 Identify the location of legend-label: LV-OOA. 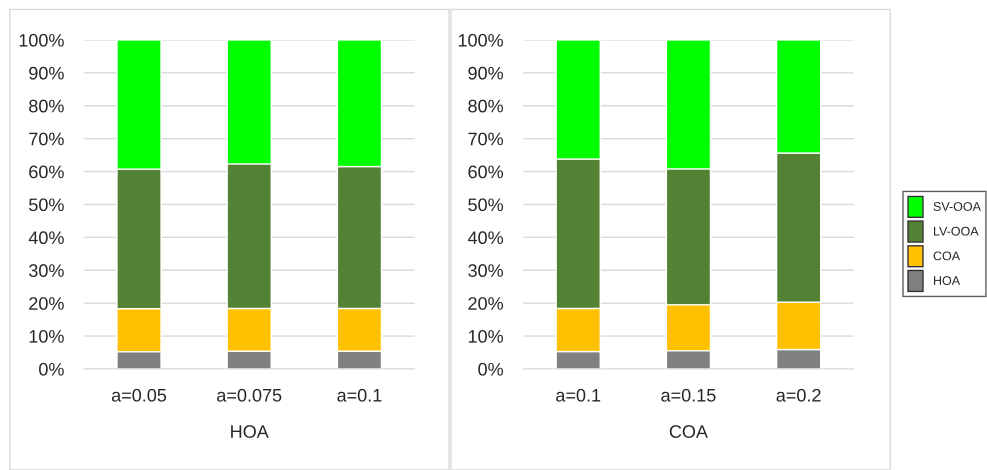
(956, 231).